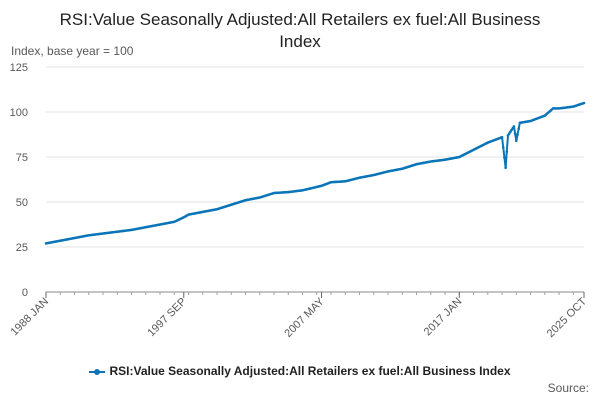 The width and height of the screenshot is (600, 400). Describe the element at coordinates (25, 293) in the screenshot. I see `y-tick-label: 0` at that location.